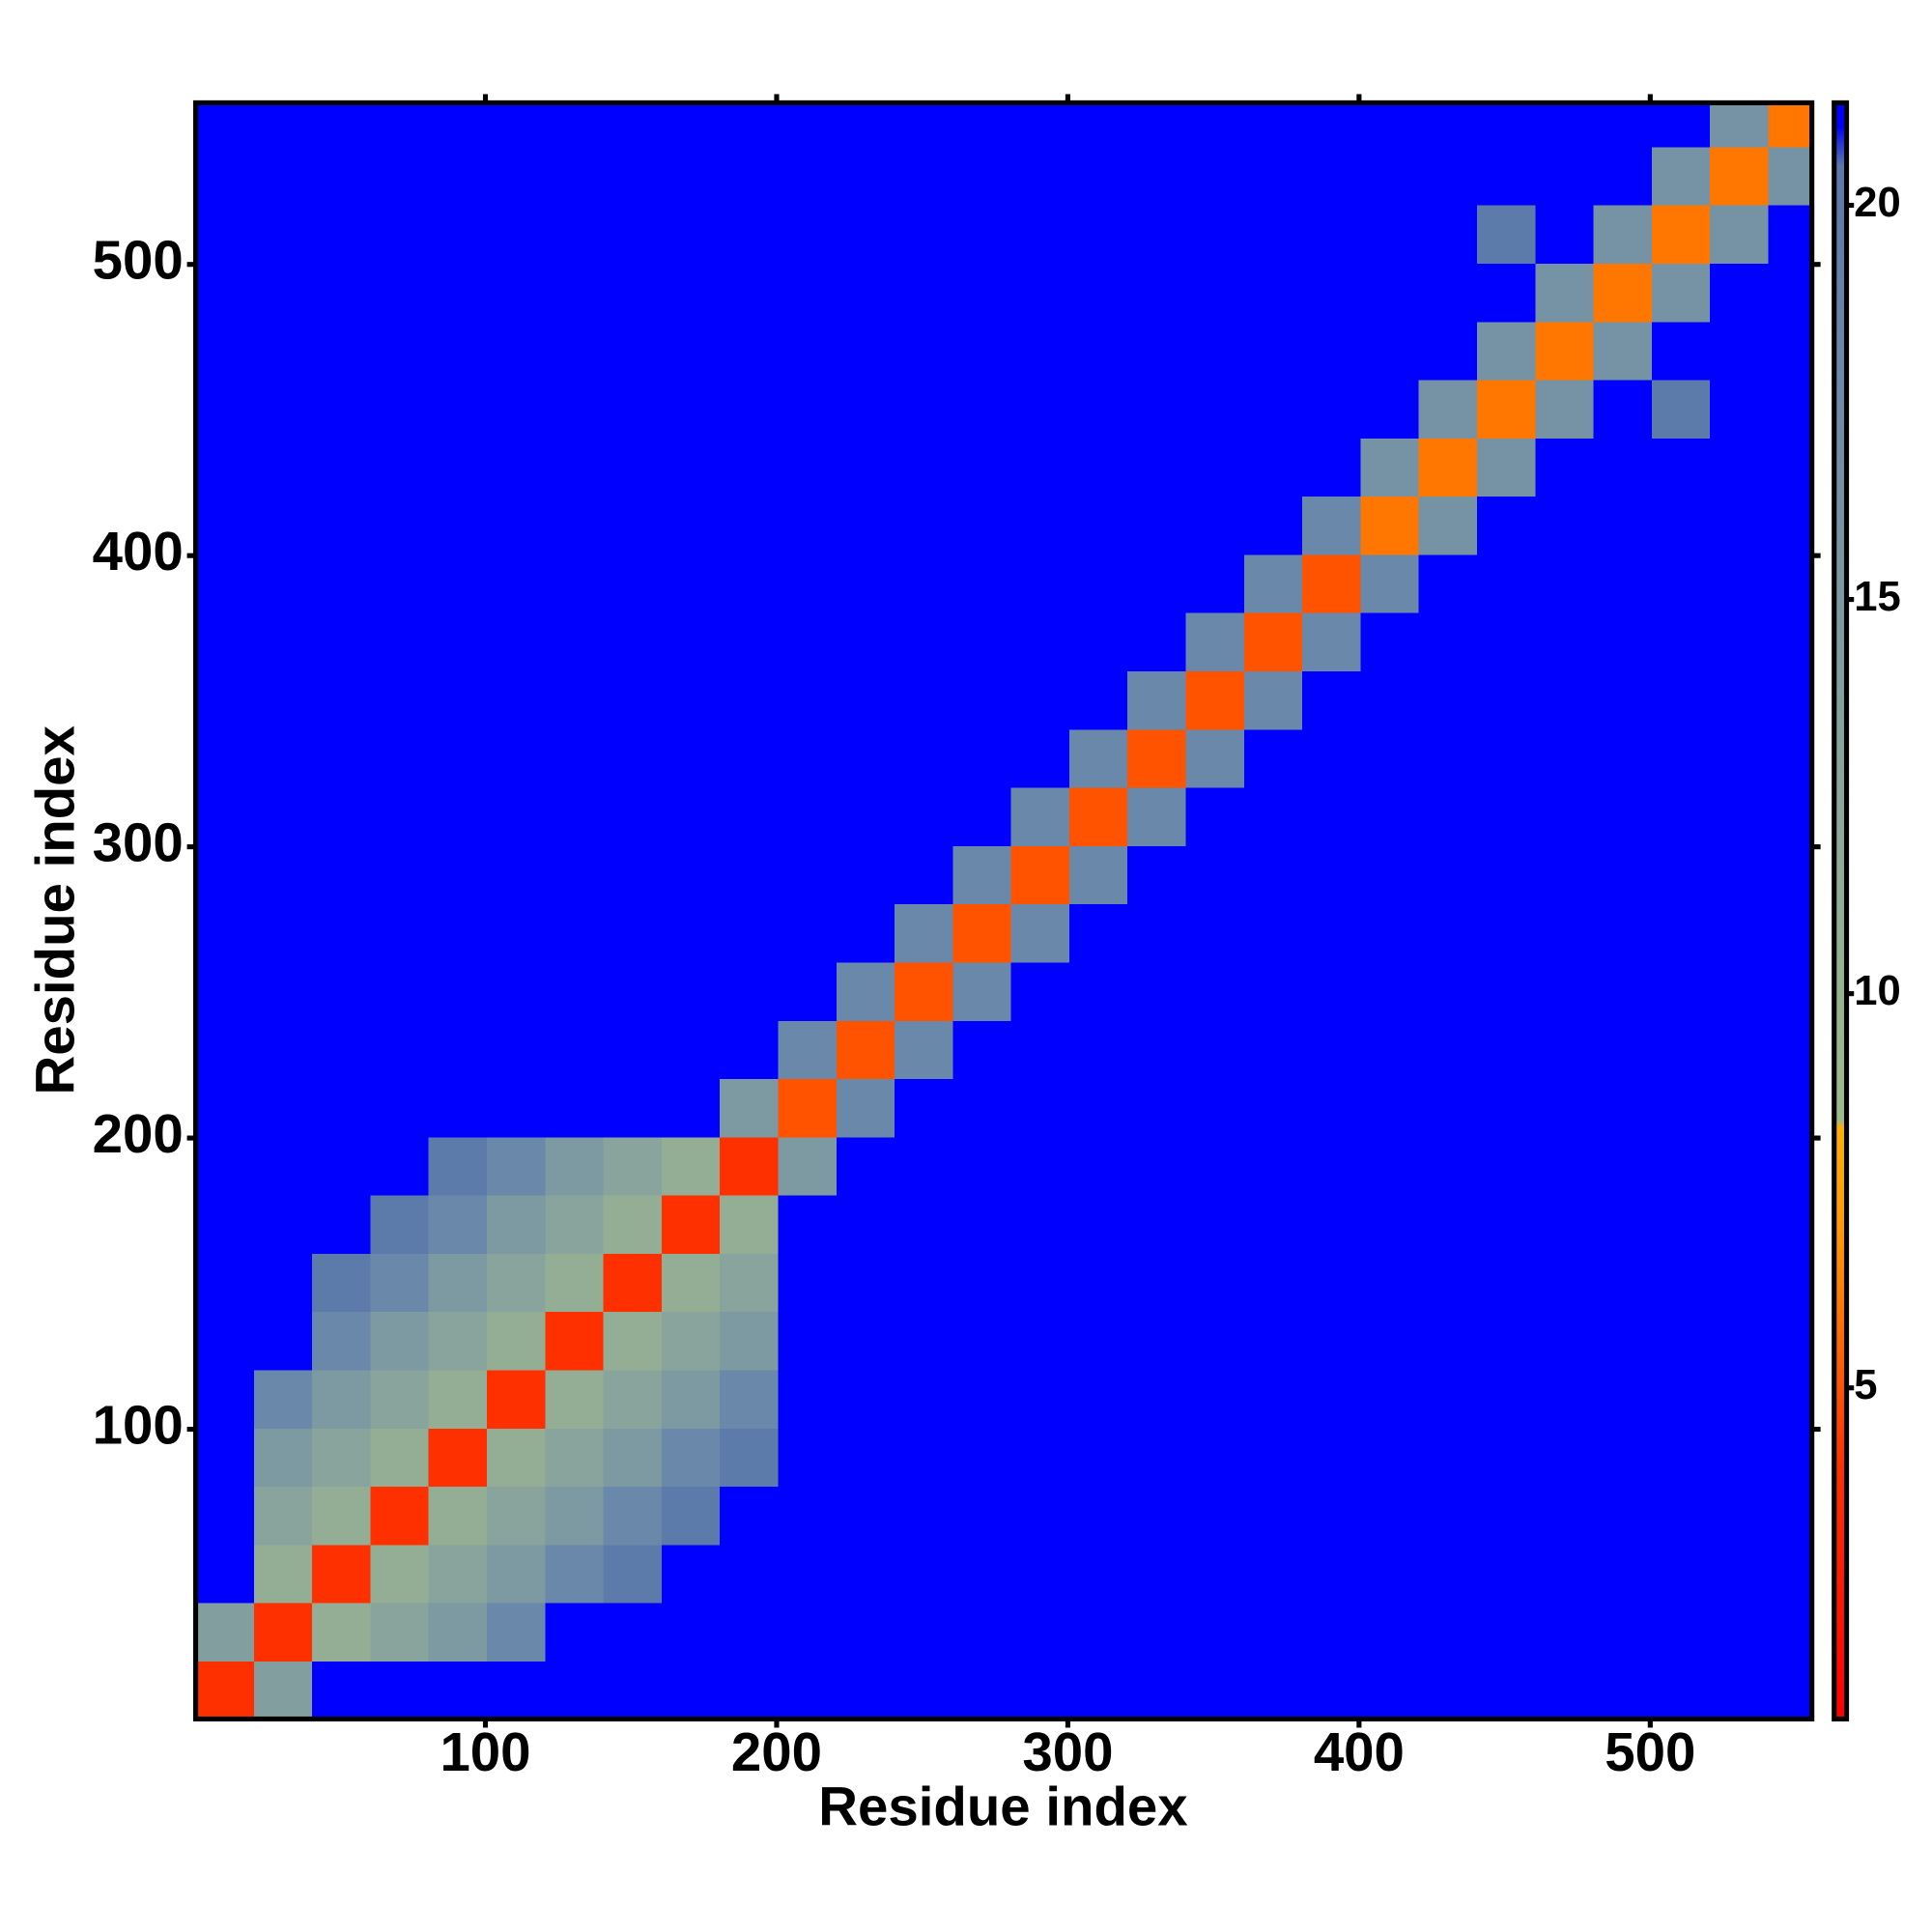  What do you see at coordinates (1877, 597) in the screenshot?
I see `colorbar-tick-label: 15` at bounding box center [1877, 597].